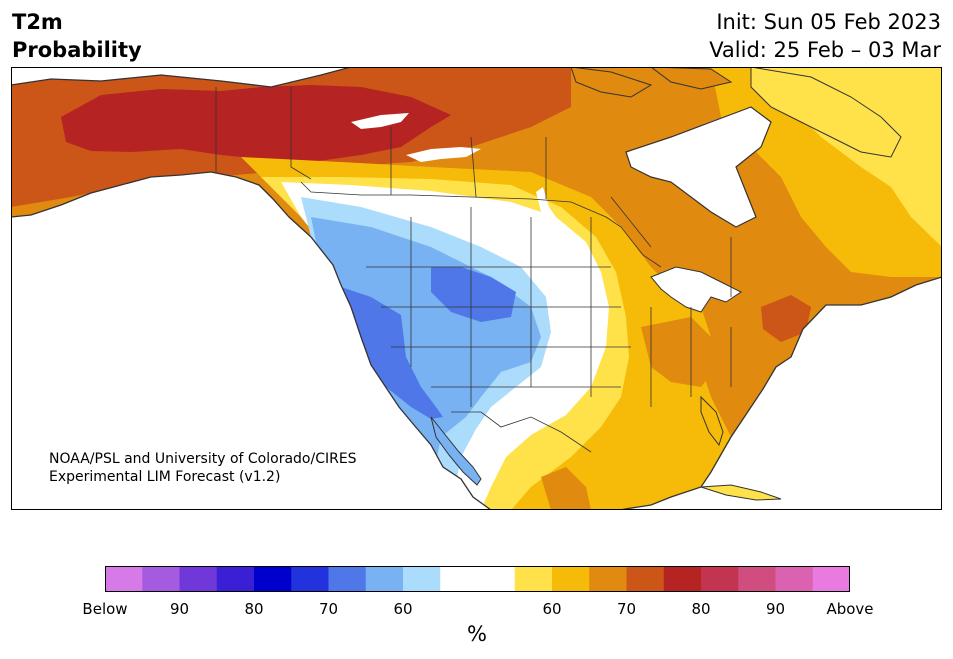  Describe the element at coordinates (549, 209) in the screenshot. I see `lake-winnipeg` at that location.